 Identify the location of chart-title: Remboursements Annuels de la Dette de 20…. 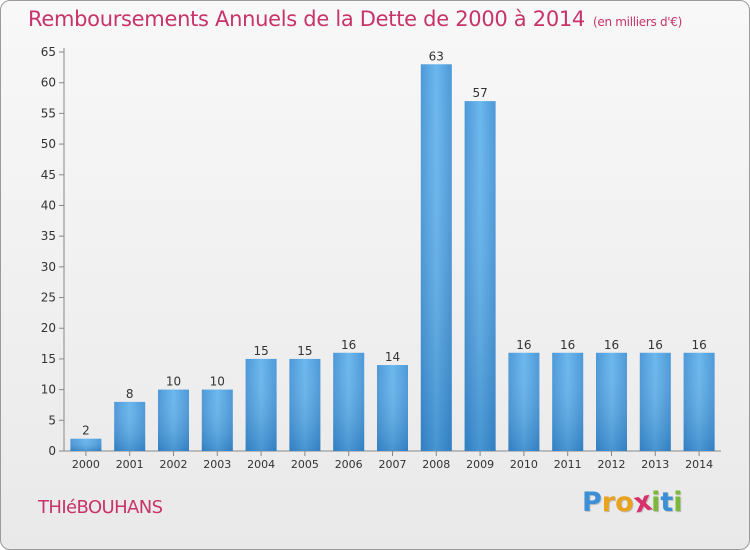
(355, 19).